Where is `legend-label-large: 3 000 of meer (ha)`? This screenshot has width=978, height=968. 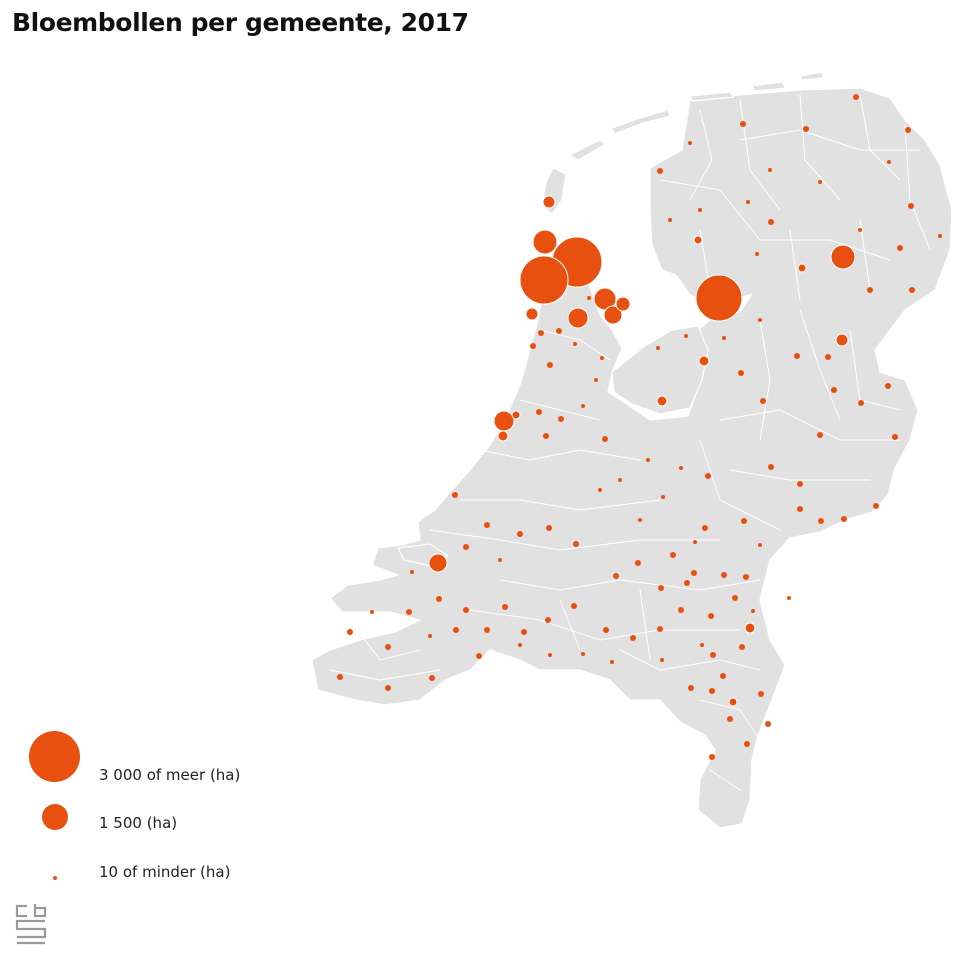
legend-label-large: 3 000 of meer (ha) is located at coordinates (170, 775).